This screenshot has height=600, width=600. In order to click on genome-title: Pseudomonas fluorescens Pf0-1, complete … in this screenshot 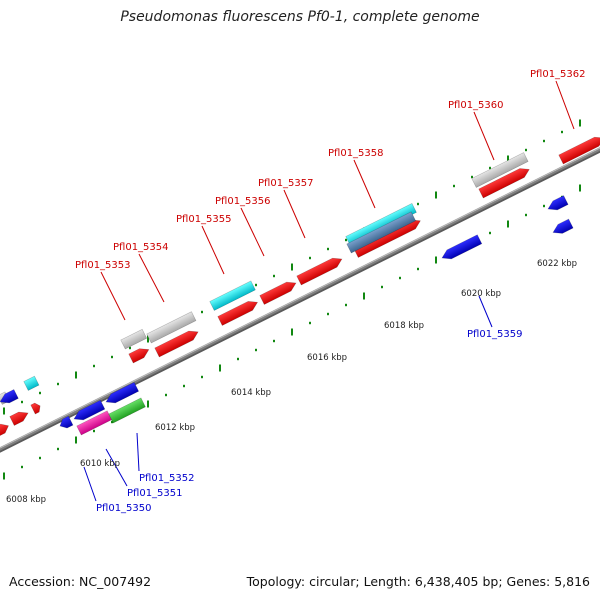, I will do `click(300, 17)`.